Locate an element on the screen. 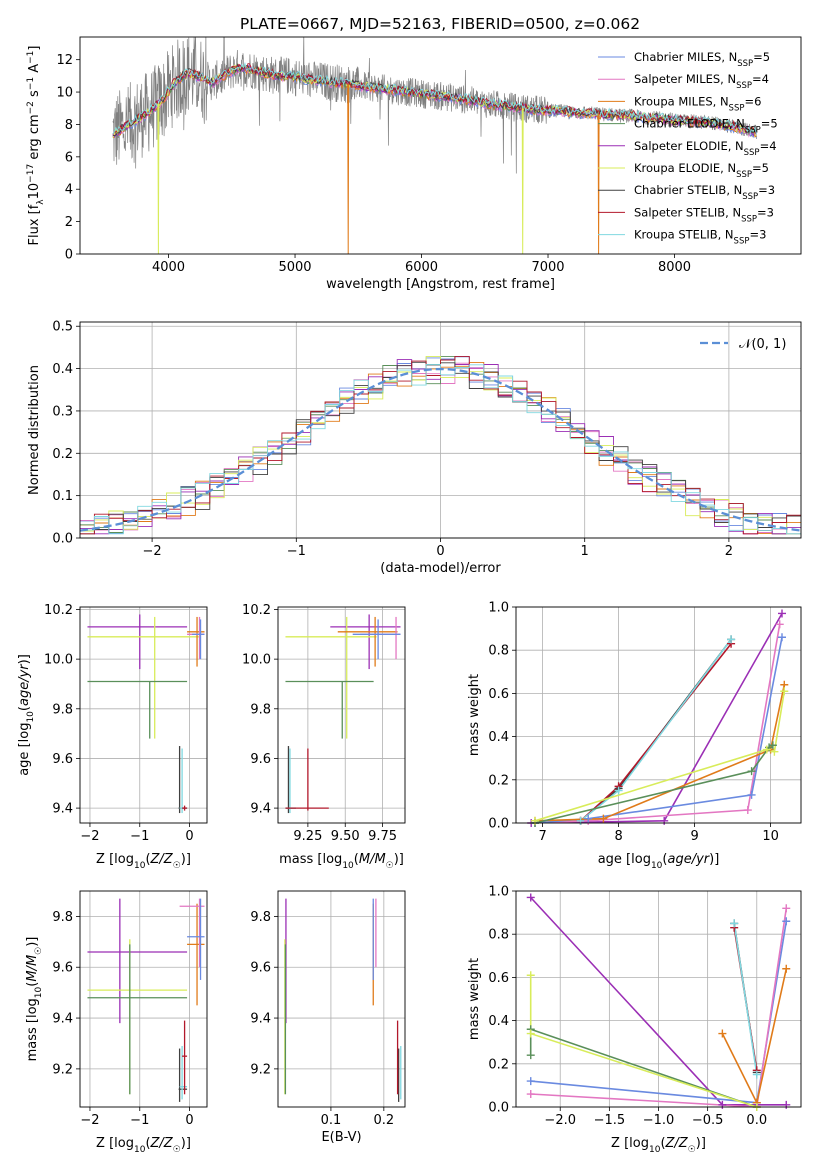 Image resolution: width=819 pixels, height=1170 pixels. legend-entry: Kroupa ELODIE, NSSP=5 is located at coordinates (701, 170).